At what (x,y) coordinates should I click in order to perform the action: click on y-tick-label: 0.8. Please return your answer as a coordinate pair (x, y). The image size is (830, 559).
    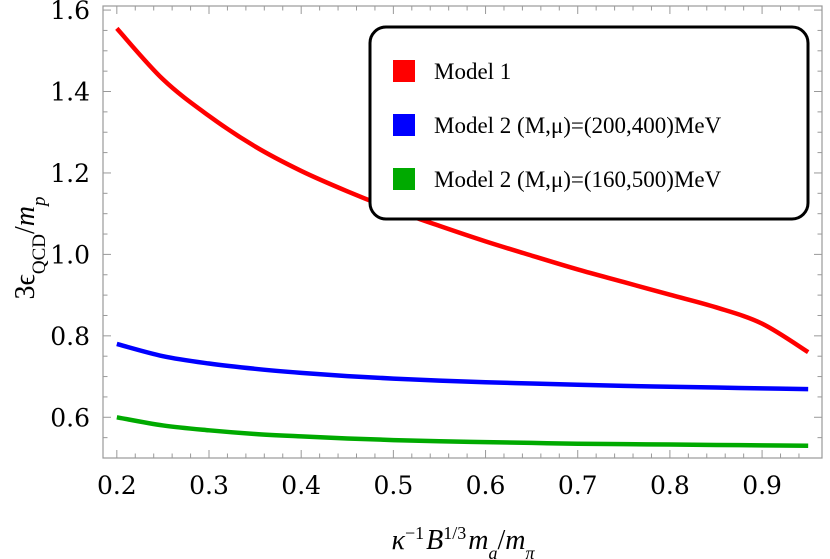
    Looking at the image, I should click on (70, 336).